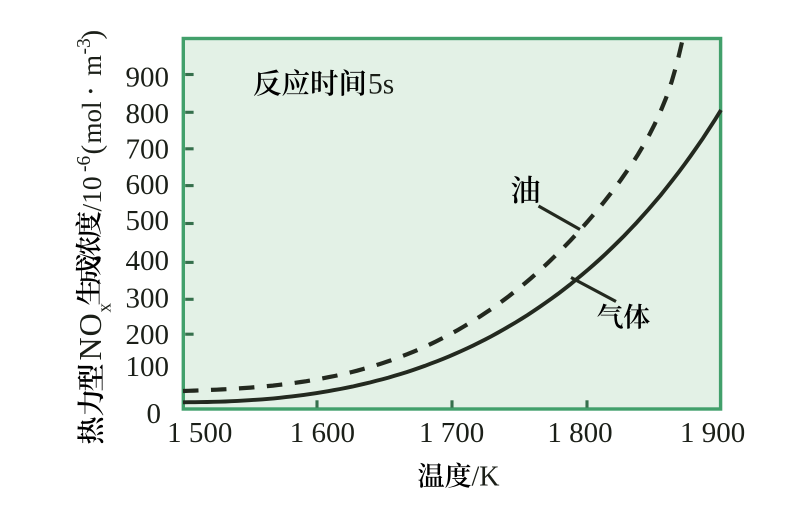 The width and height of the screenshot is (800, 523). What do you see at coordinates (148, 299) in the screenshot?
I see `svg-text: 300` at bounding box center [148, 299].